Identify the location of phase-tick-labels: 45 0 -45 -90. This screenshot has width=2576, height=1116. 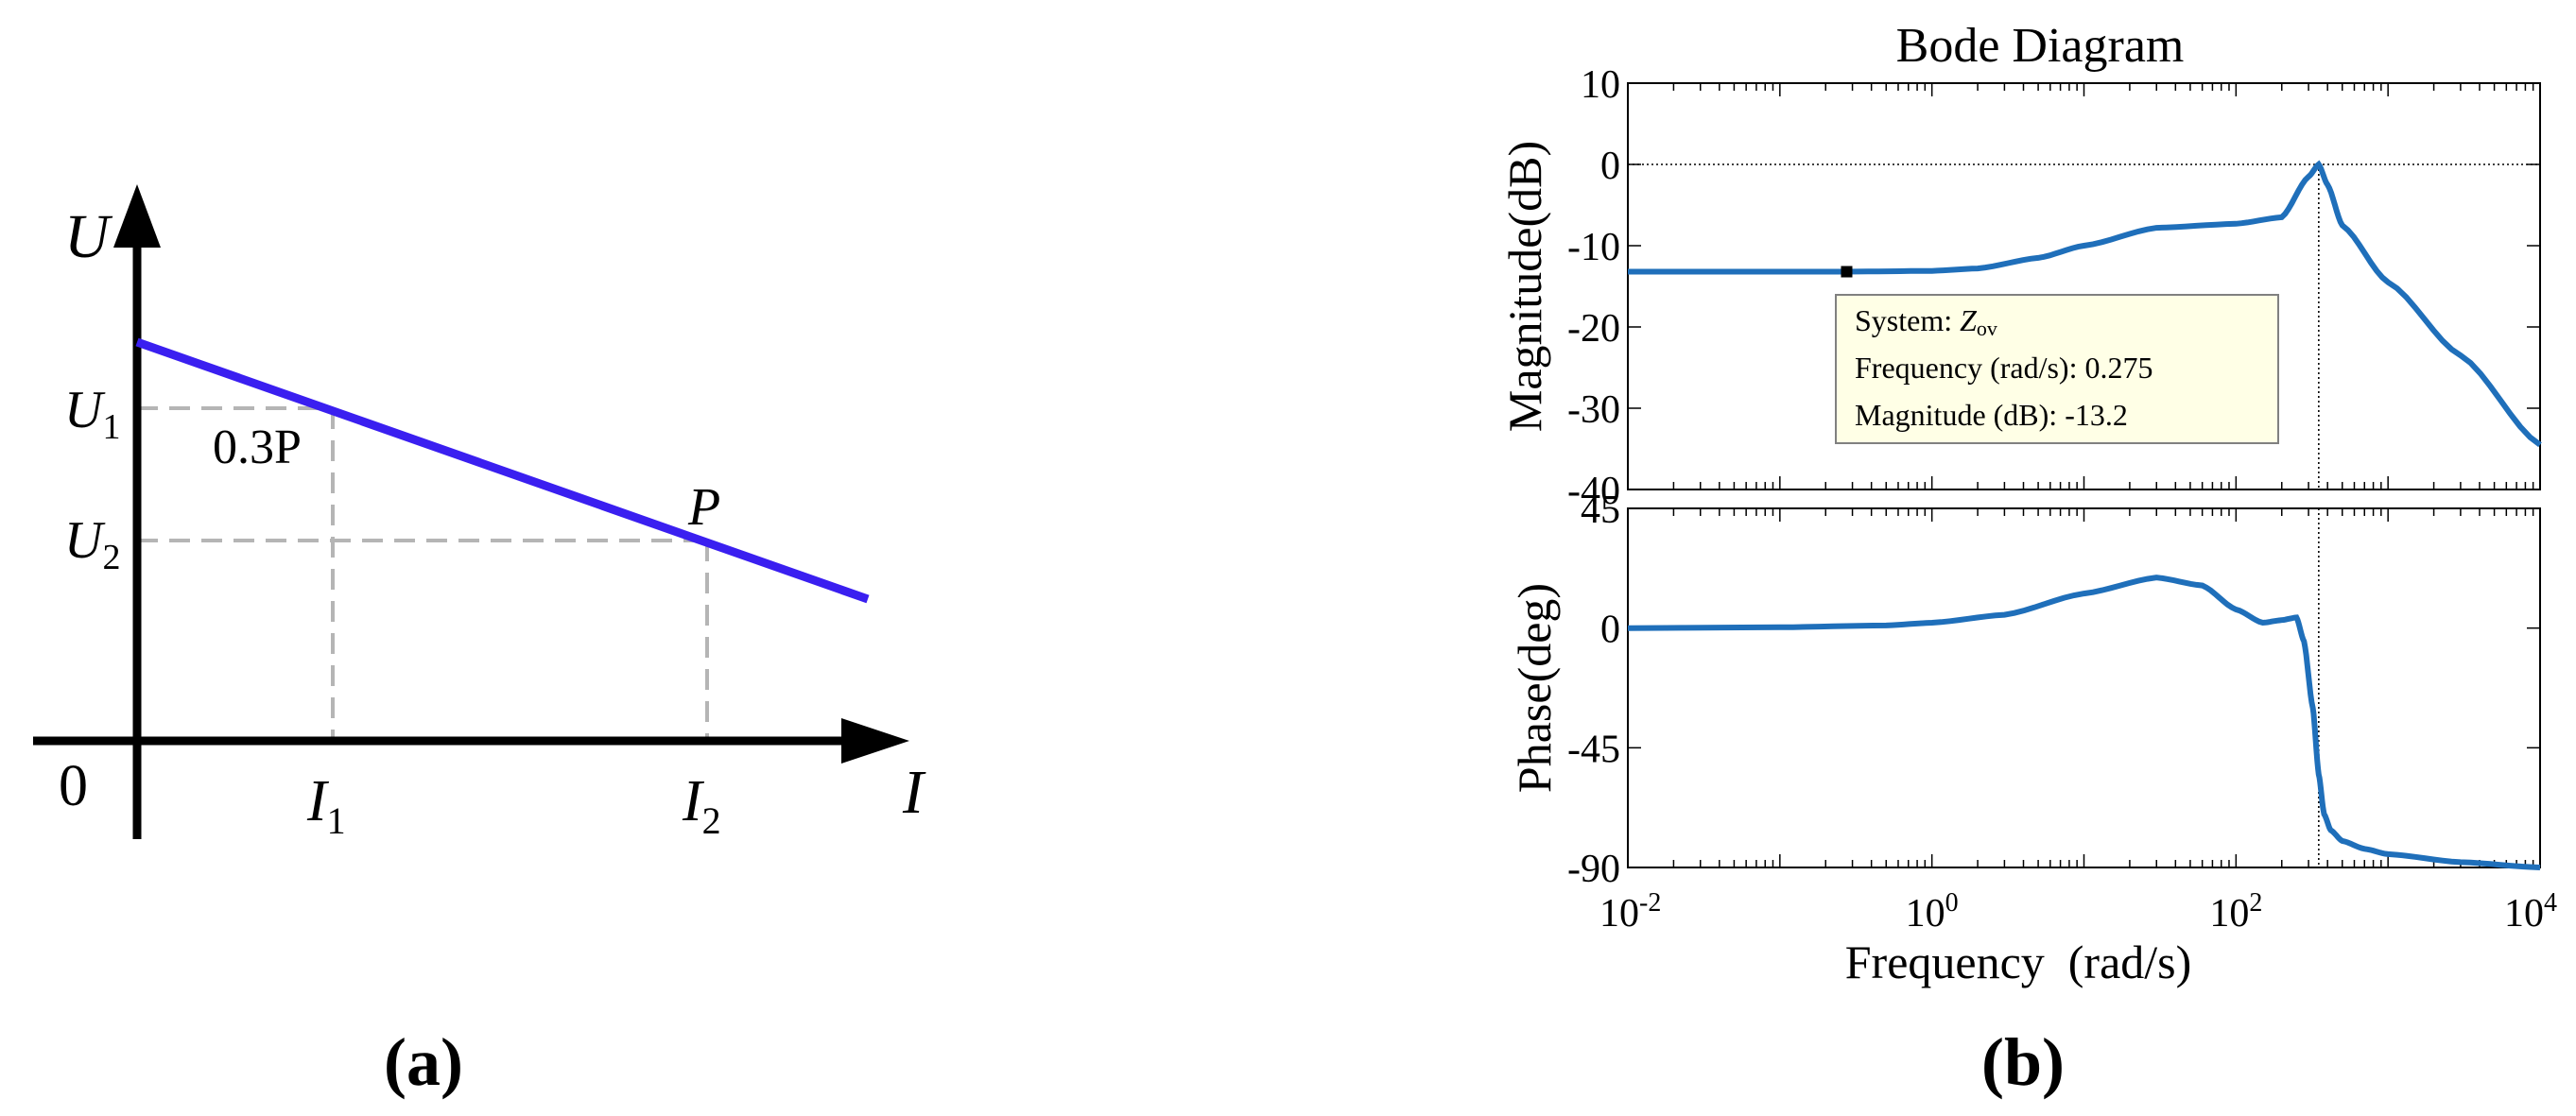
(1593, 690).